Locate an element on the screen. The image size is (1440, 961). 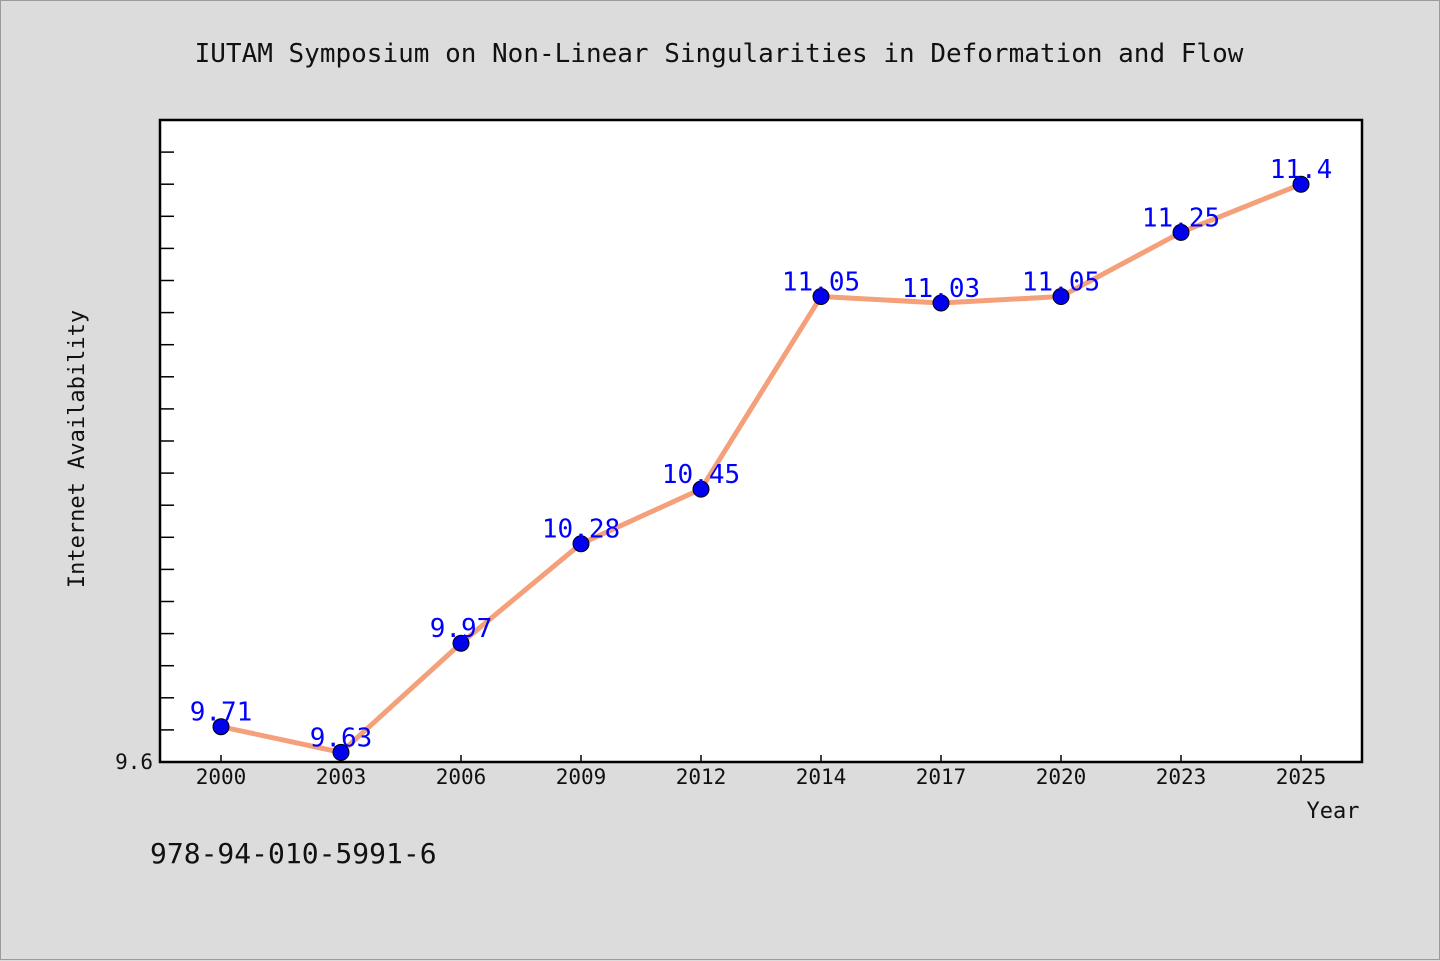
data-label: 9.97 is located at coordinates (461, 629).